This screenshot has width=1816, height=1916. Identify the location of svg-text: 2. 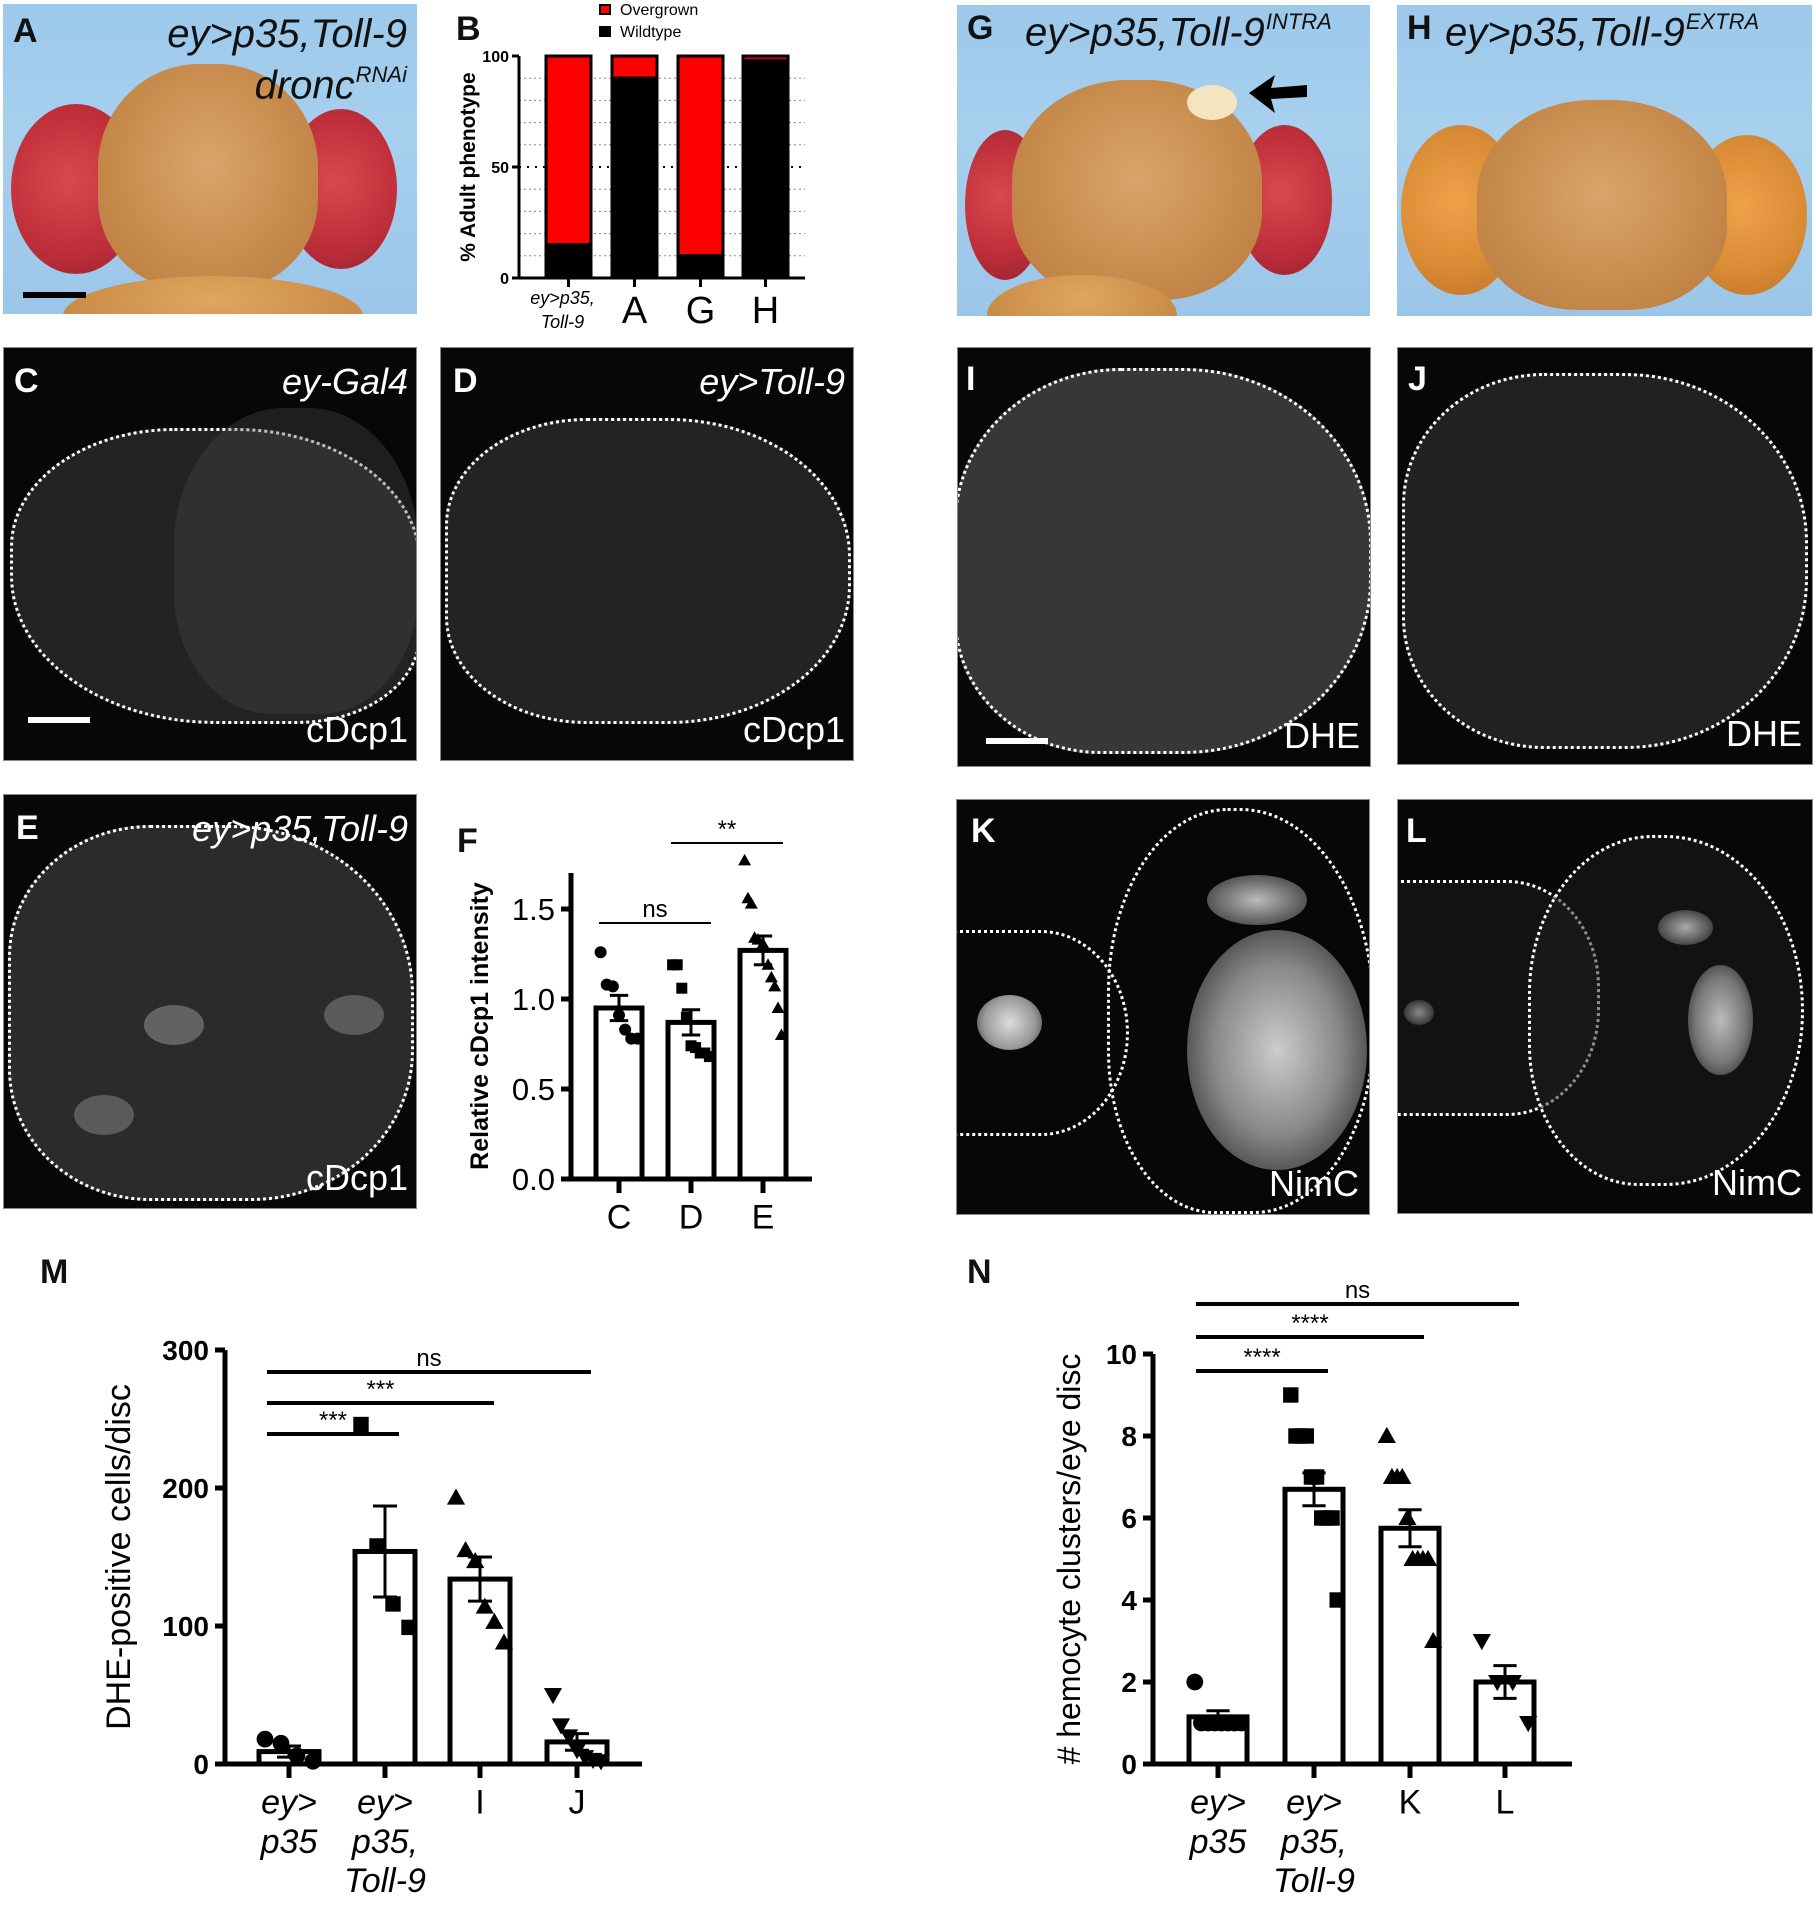
(1129, 1682).